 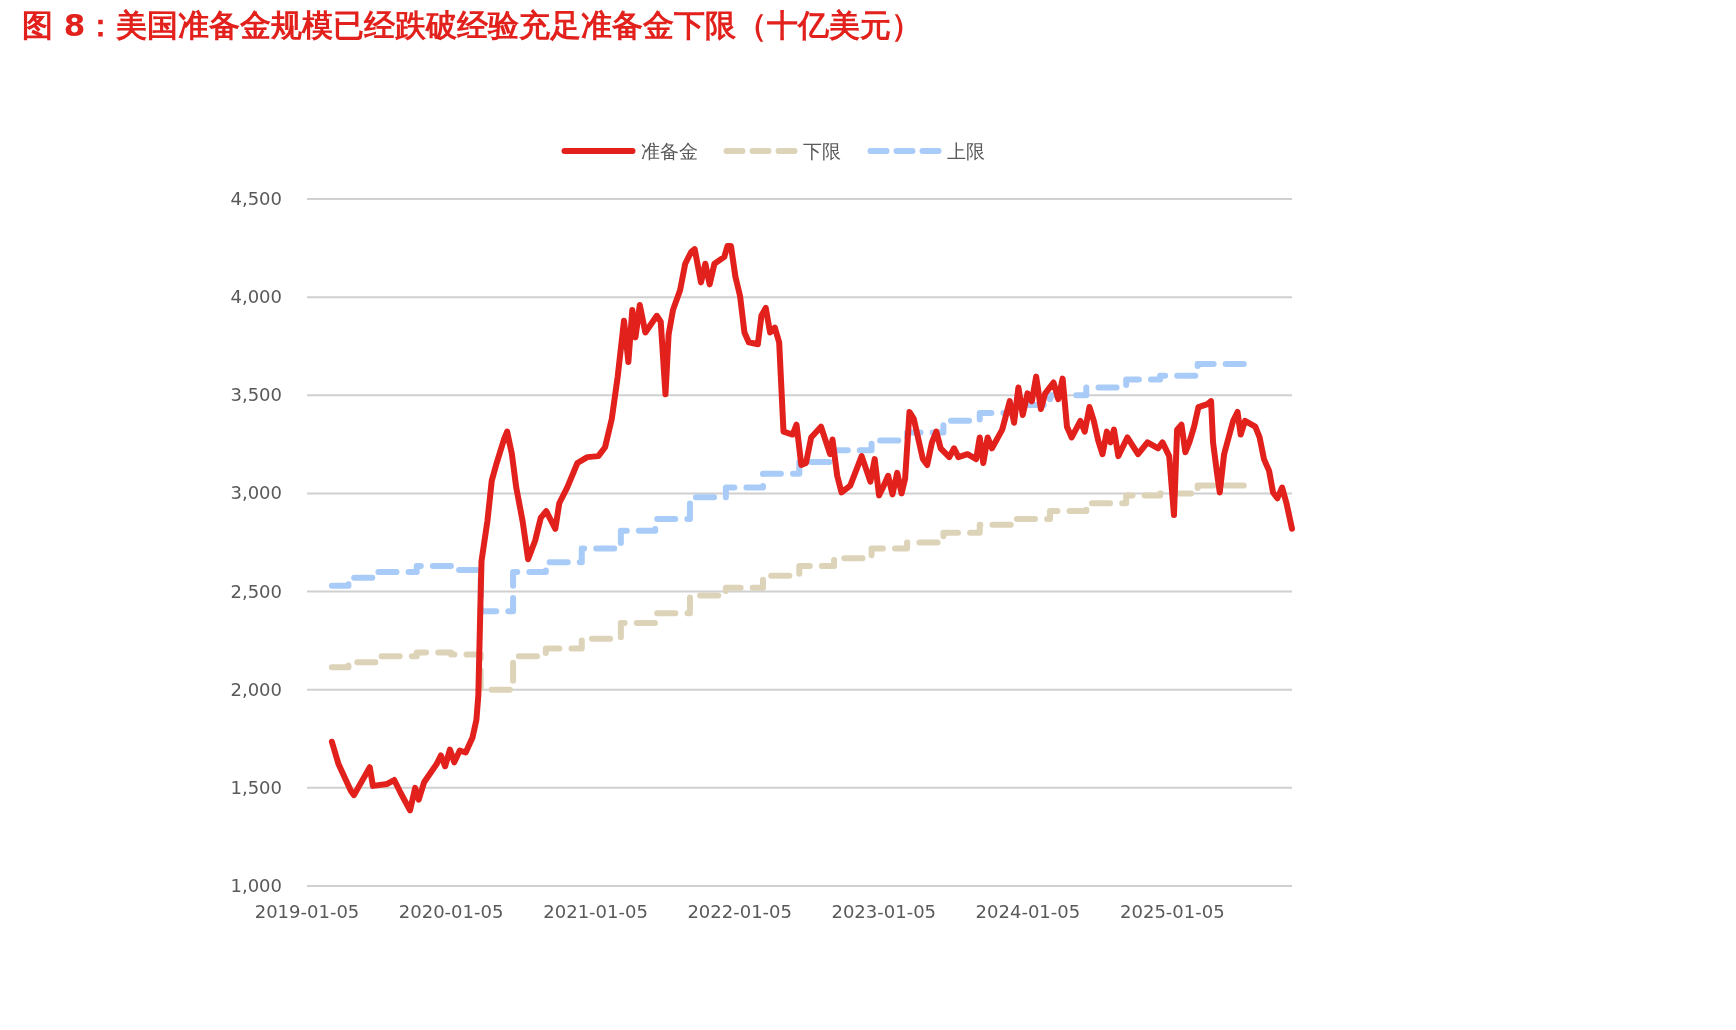 What do you see at coordinates (472, 25) in the screenshot?
I see `chart-title: 图 8：美国准备金规模已经跌破经验充足准备金下限（十亿美元）` at bounding box center [472, 25].